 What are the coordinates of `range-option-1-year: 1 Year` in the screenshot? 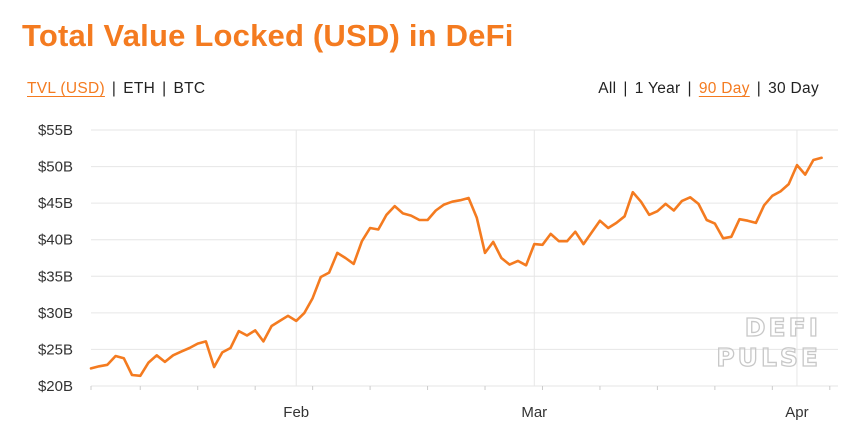 It's located at (657, 88).